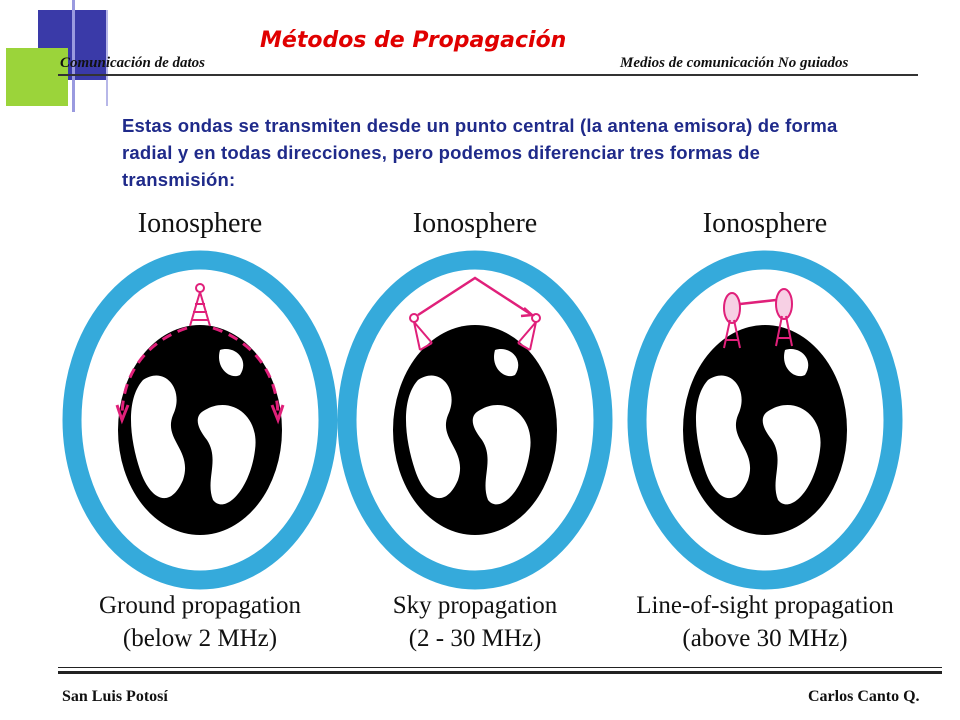 The width and height of the screenshot is (960, 720). Describe the element at coordinates (475, 296) in the screenshot. I see `sky-wave-icon` at that location.